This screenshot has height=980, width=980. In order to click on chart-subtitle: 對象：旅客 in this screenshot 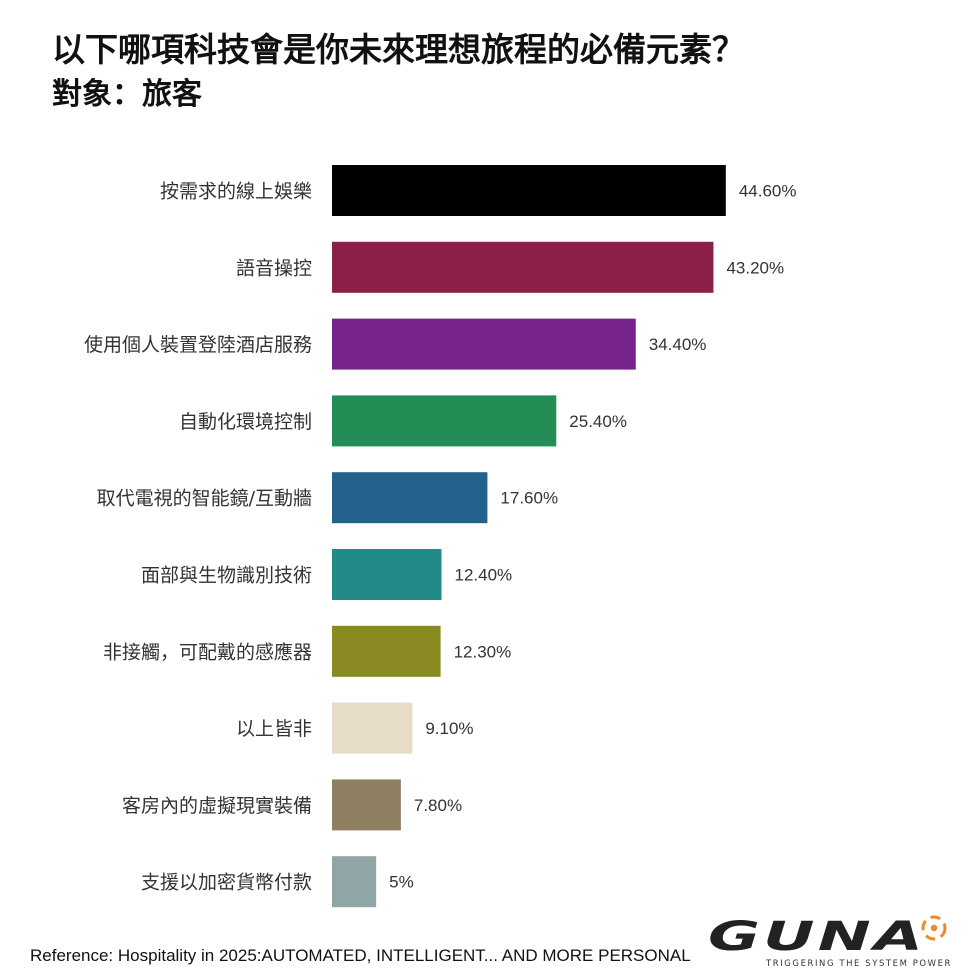, I will do `click(127, 94)`.